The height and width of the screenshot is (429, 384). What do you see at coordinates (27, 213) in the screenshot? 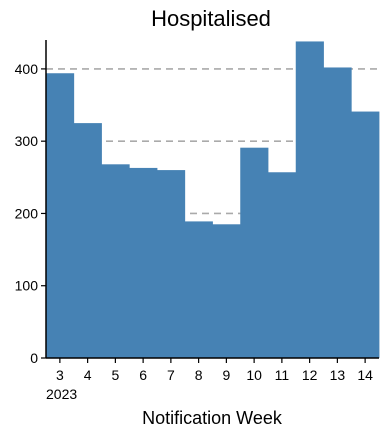
I see `y-tick-label-200: 200` at bounding box center [27, 213].